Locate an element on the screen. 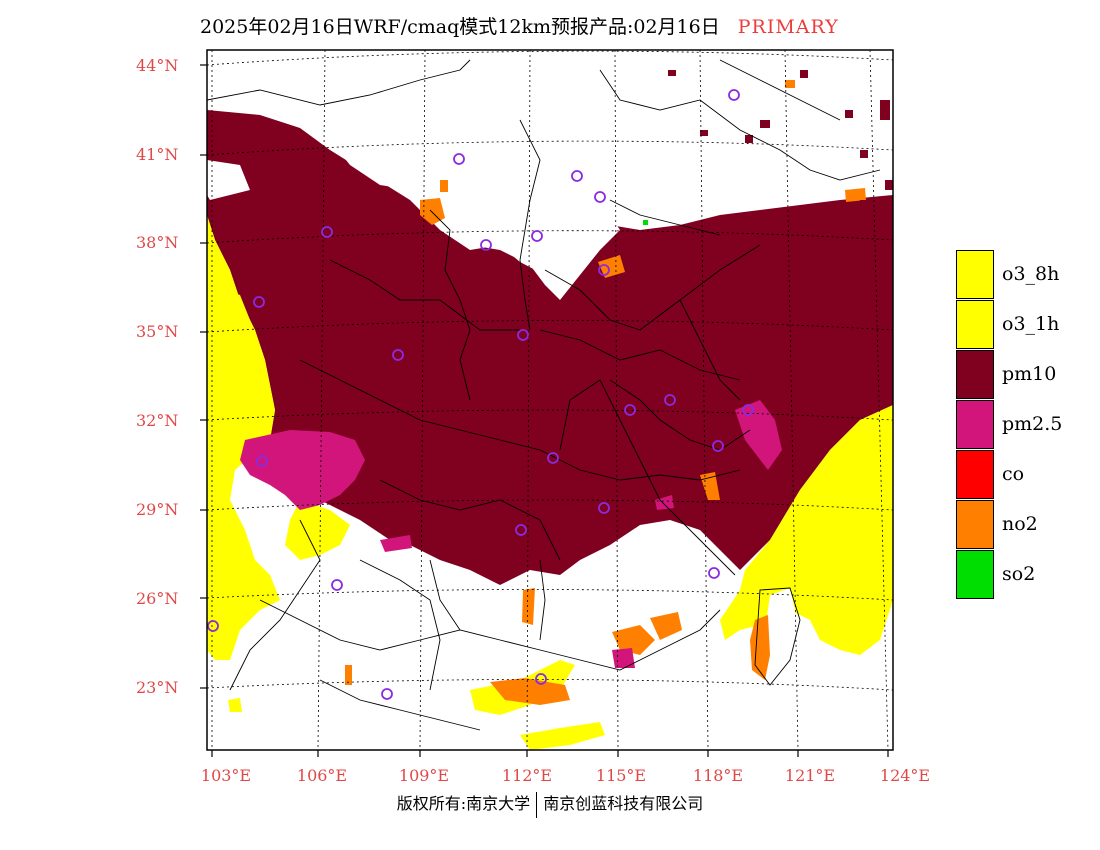 This screenshot has height=850, width=1100. lon-label-121: 121°E is located at coordinates (810, 775).